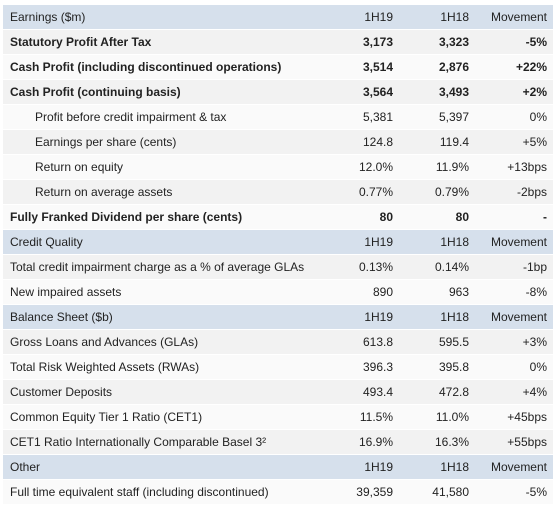  What do you see at coordinates (61, 317) in the screenshot?
I see `row-label: Balance Sheet ($b)` at bounding box center [61, 317].